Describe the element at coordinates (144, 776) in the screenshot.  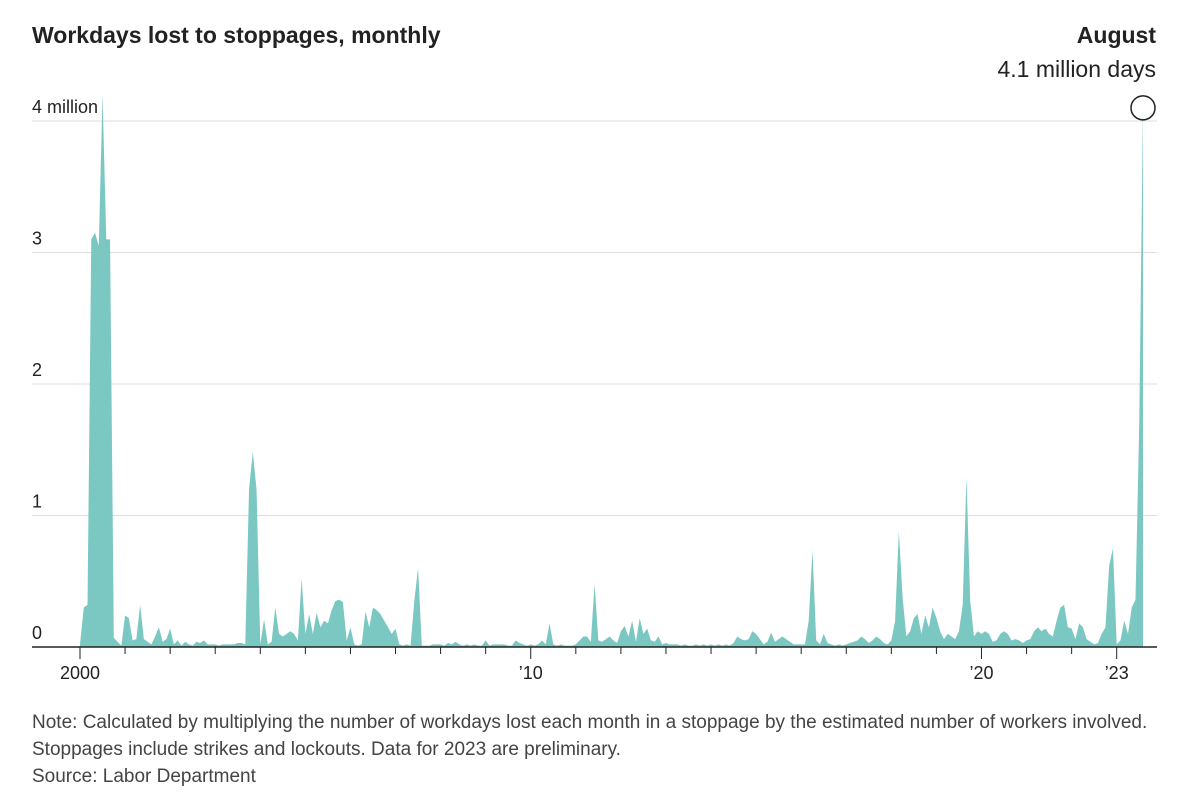
I see `chart-source: Source: Labor Department` at that location.